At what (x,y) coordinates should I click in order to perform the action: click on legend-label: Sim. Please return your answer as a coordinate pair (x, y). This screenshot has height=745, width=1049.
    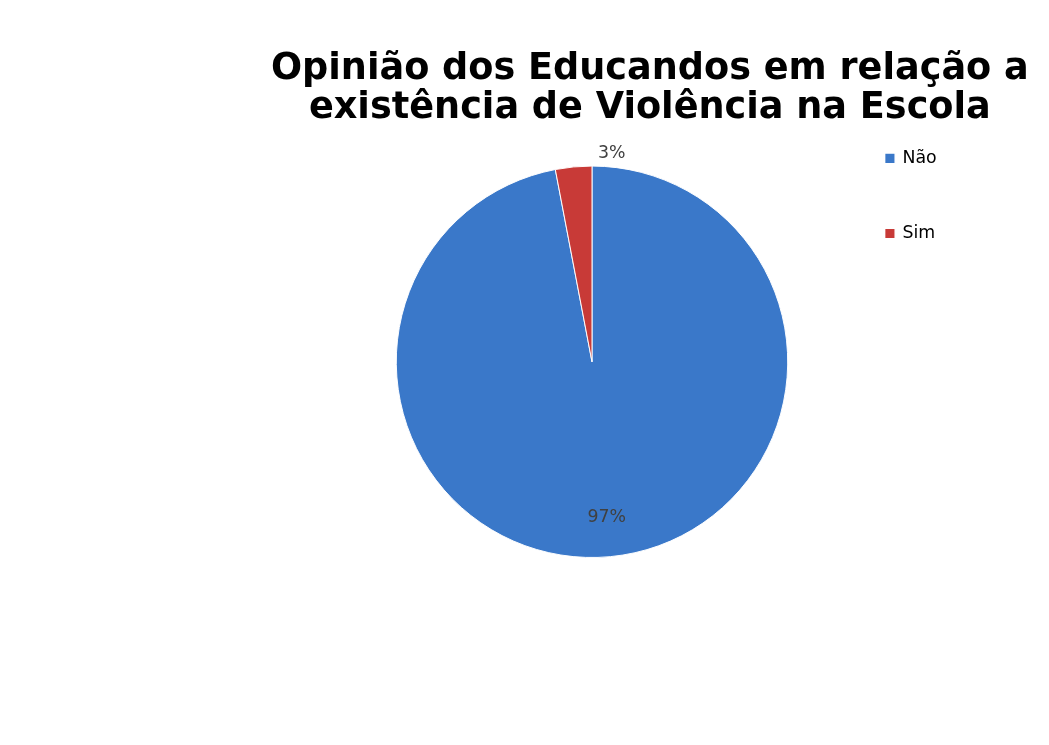
    Looking at the image, I should click on (919, 232).